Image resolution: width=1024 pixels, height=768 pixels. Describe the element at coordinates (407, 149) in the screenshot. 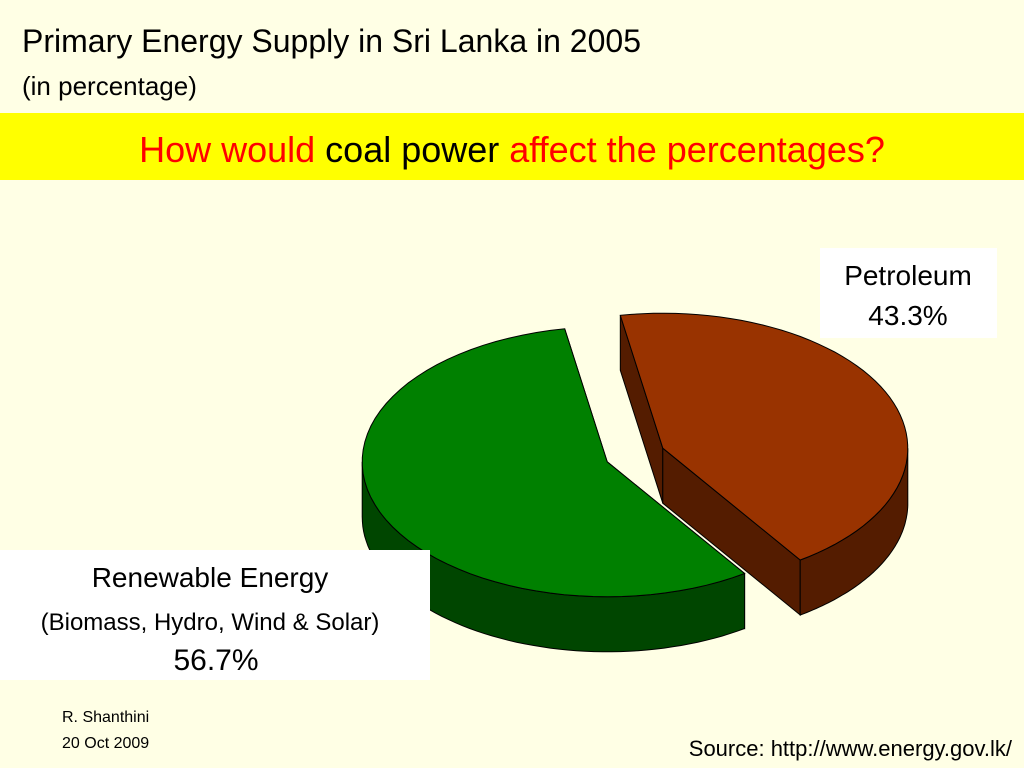

I see `question-part: coal power` at that location.